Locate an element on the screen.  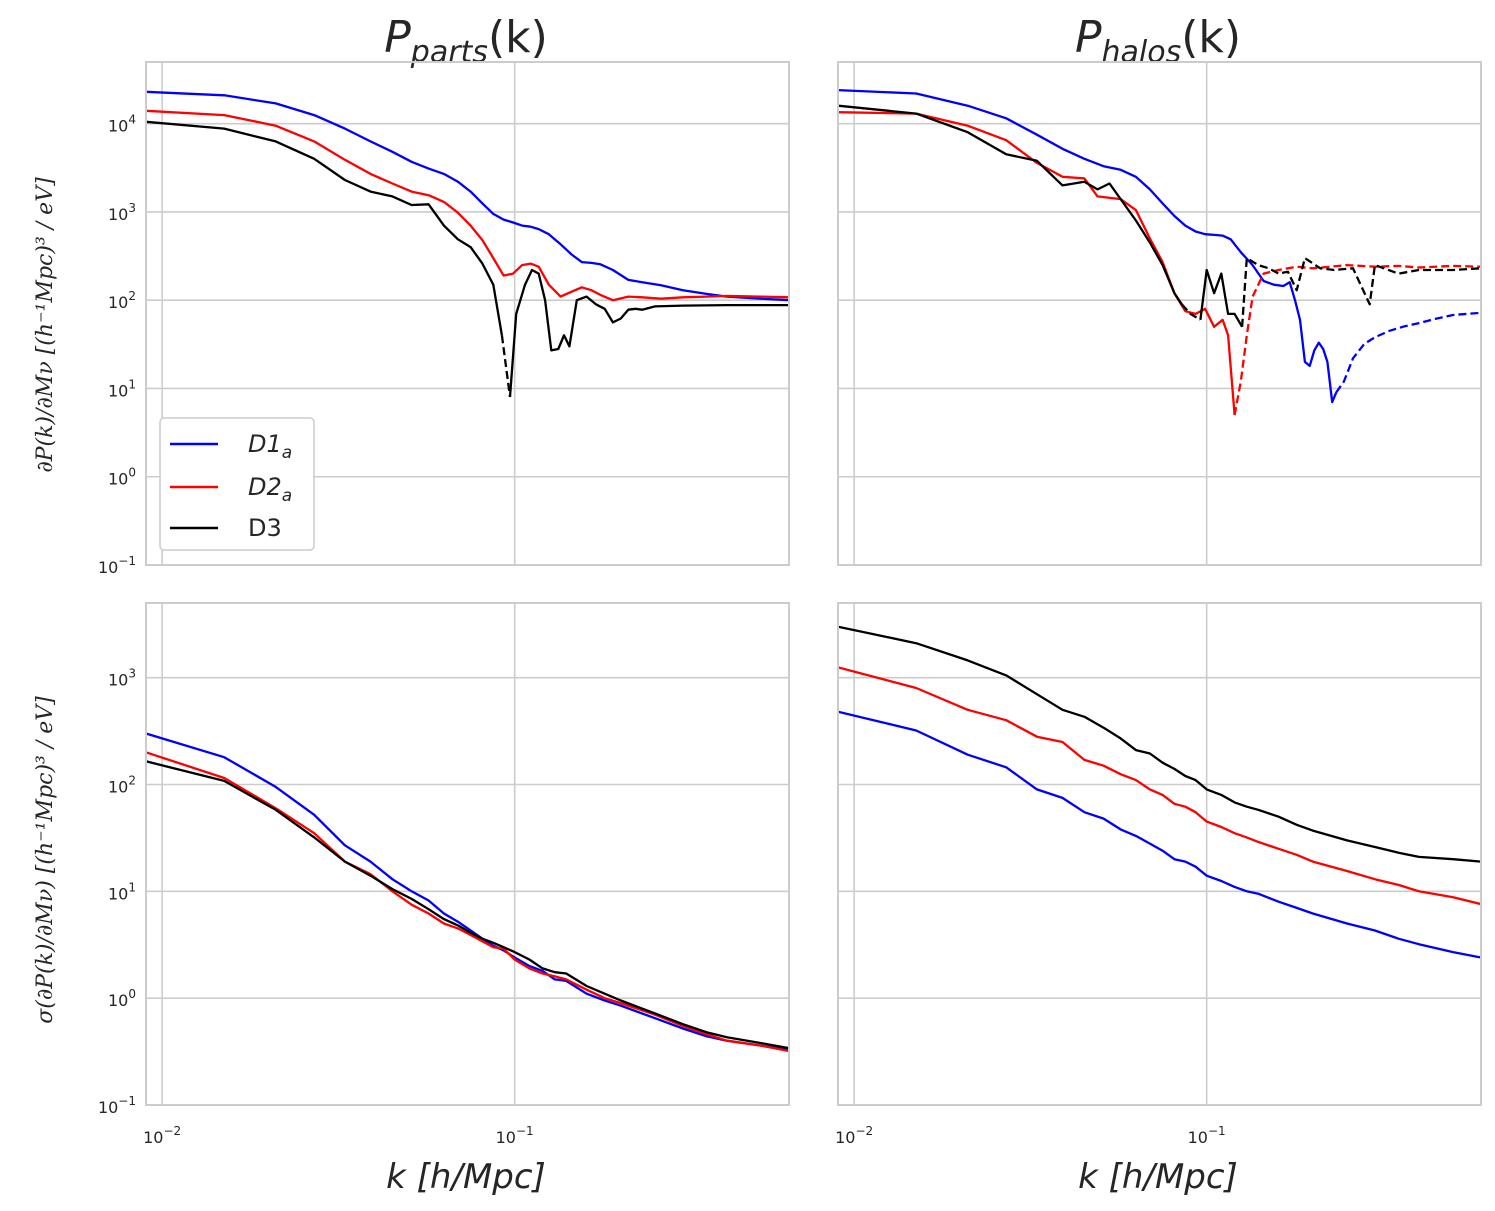
legend-box is located at coordinates (237, 484).